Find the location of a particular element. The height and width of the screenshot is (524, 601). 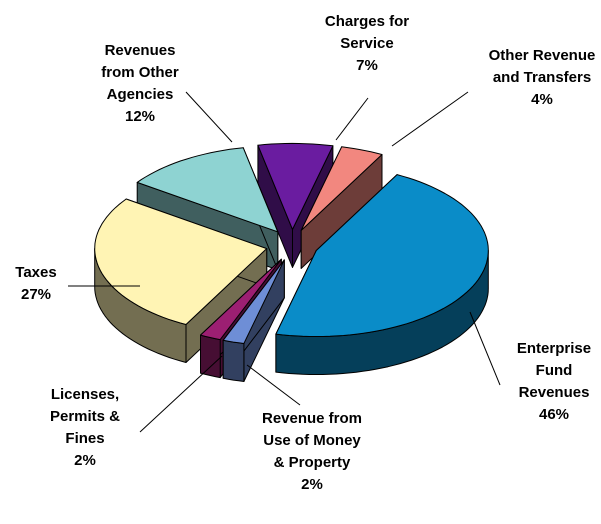

category-label: Revenues from Other Agencies is located at coordinates (140, 72).